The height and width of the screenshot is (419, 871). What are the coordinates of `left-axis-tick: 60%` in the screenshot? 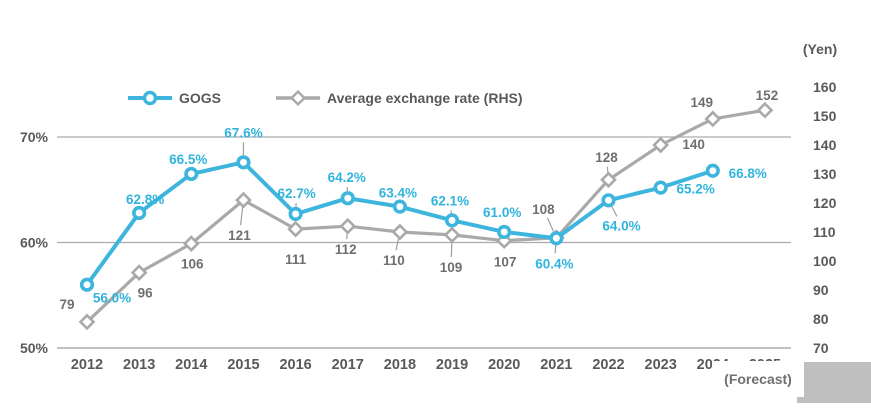 It's located at (34, 243).